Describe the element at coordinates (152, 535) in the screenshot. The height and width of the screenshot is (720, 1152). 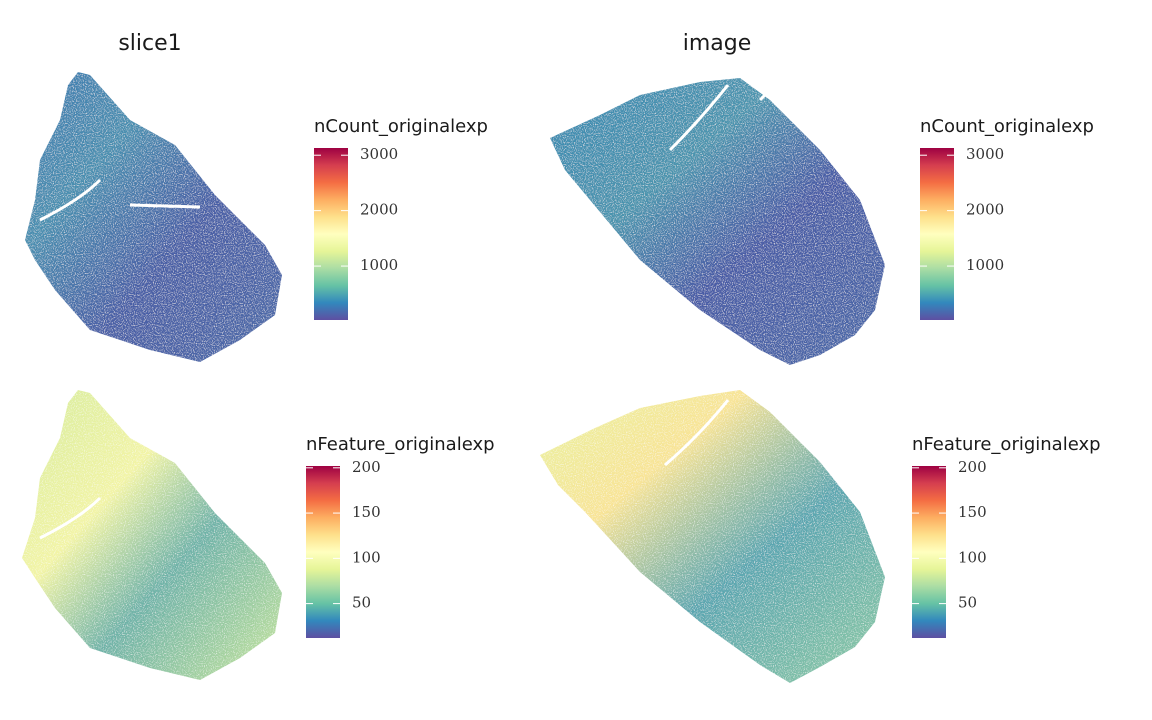
I see `tissue-slice1-feature` at that location.